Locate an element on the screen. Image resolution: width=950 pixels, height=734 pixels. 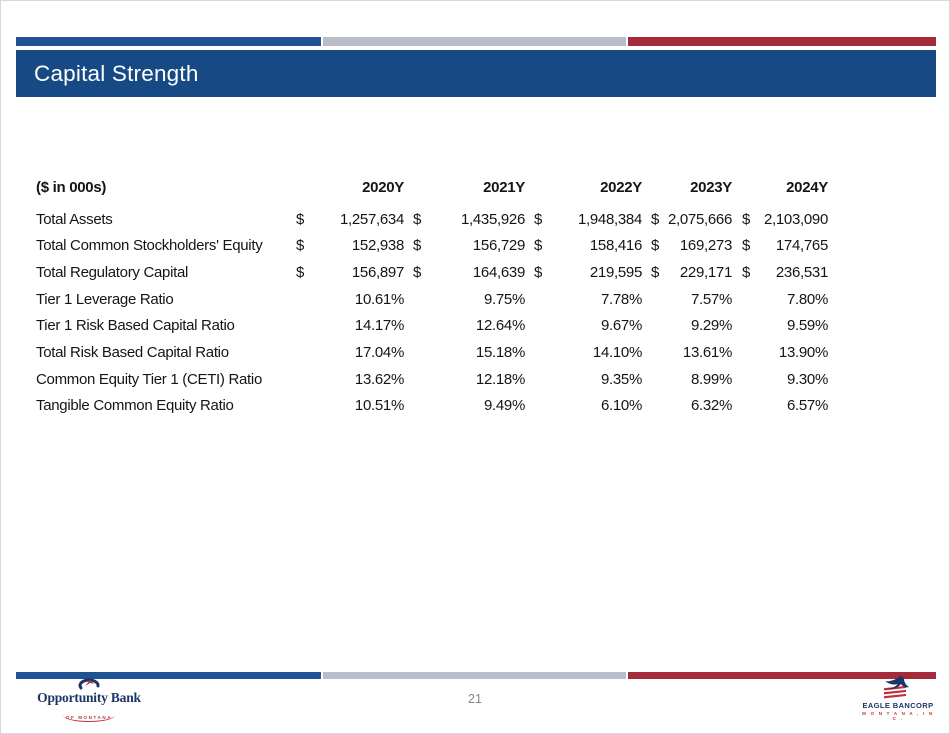
bottom-accent-stripe is located at coordinates (476, 675).